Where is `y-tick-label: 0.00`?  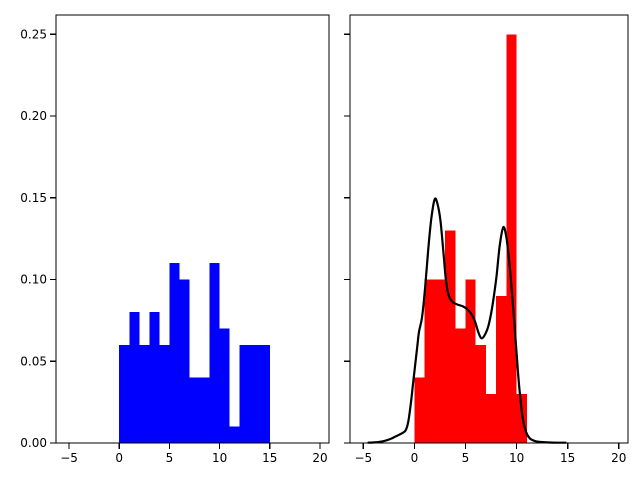
y-tick-label: 0.00 is located at coordinates (33, 443).